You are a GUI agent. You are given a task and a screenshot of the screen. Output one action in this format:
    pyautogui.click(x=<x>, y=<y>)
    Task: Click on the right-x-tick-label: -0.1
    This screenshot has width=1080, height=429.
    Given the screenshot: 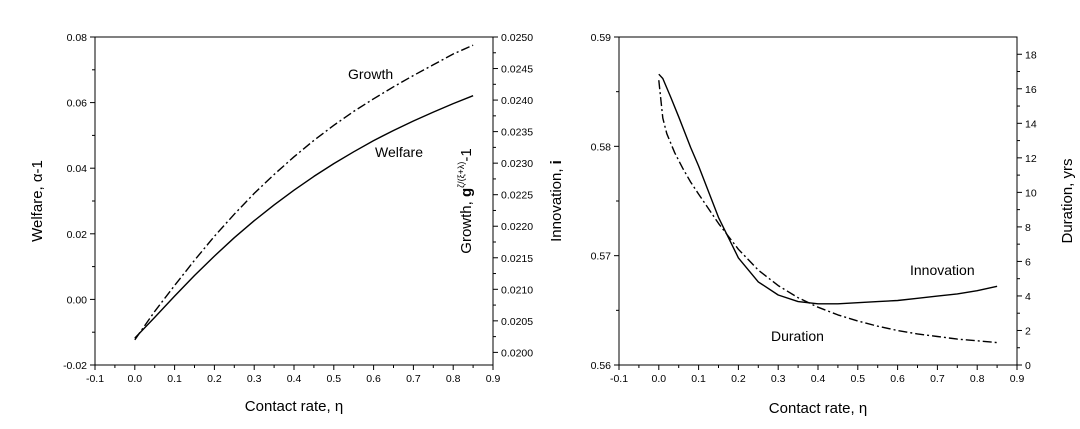 What is the action you would take?
    pyautogui.click(x=619, y=379)
    